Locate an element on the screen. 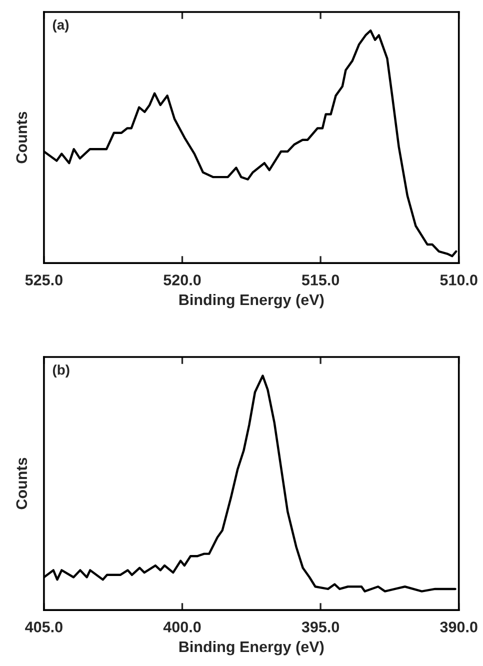 Image resolution: width=483 pixels, height=666 pixels. annotation: (a) is located at coordinates (60, 26).